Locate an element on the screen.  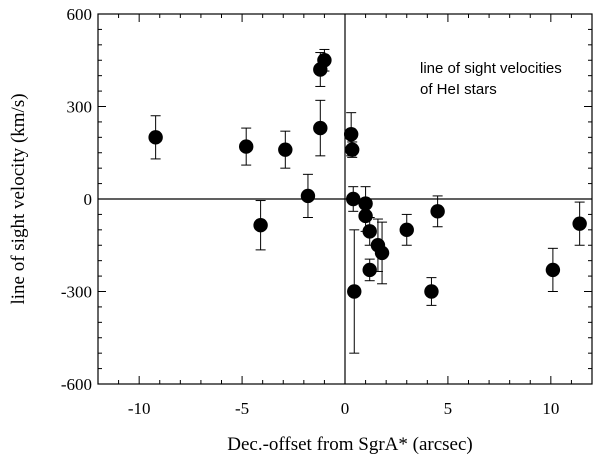
x-tick-label: 5 is located at coordinates (448, 408).